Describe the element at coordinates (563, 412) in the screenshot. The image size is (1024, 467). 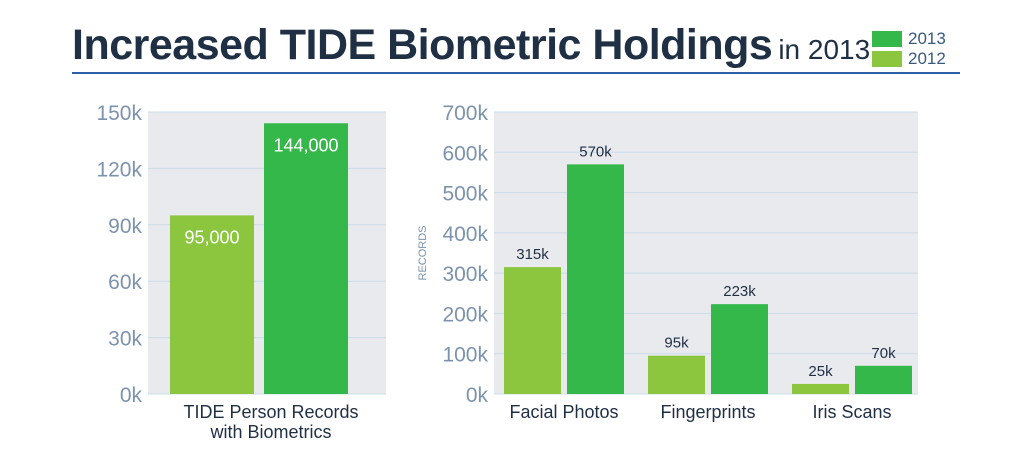
I see `x-category-label: Facial Photos` at that location.